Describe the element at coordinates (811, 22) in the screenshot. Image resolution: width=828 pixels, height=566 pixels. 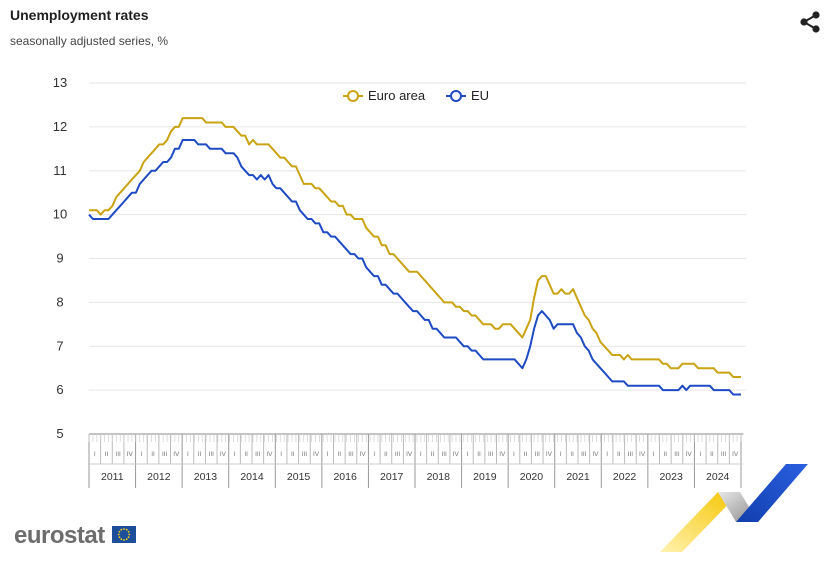
I see `share-icon` at that location.